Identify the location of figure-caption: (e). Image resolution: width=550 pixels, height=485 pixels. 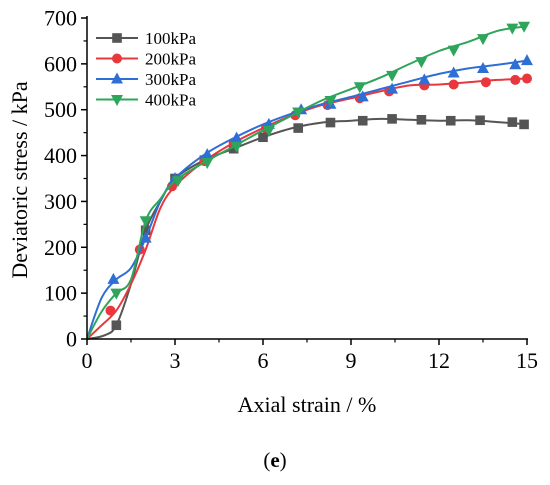
(275, 460).